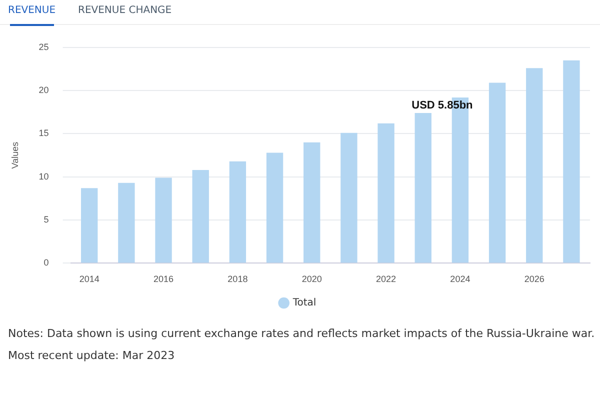  What do you see at coordinates (43, 133) in the screenshot?
I see `y-tick-label: 15` at bounding box center [43, 133].